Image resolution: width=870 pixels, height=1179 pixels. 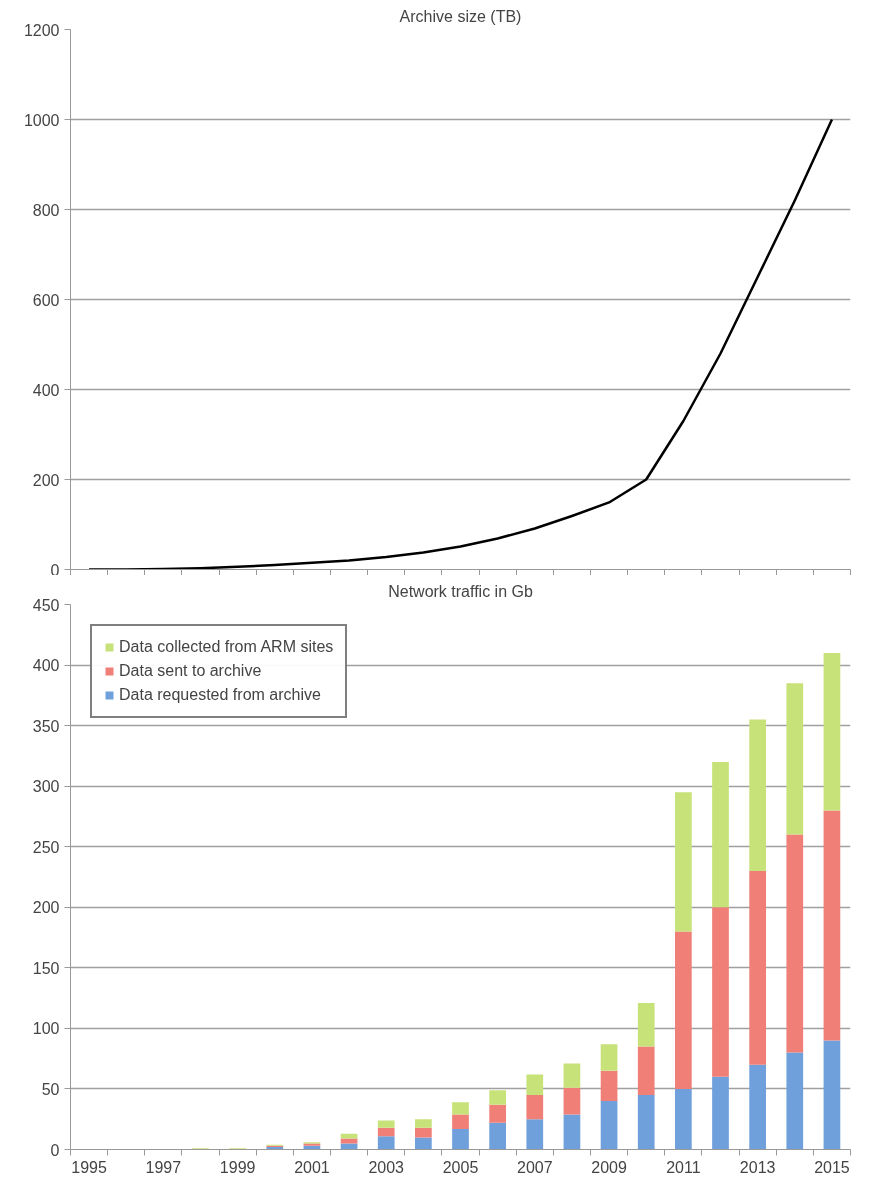 What do you see at coordinates (46, 968) in the screenshot?
I see `y-tick-label: 150` at bounding box center [46, 968].